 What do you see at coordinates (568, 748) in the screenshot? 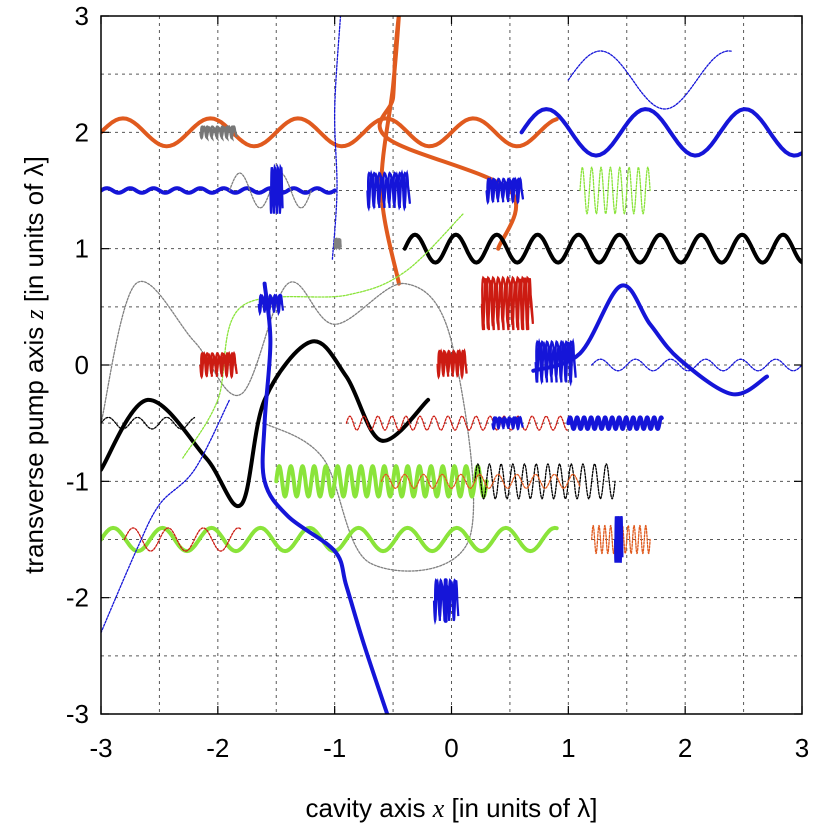
I see `x-tick-label: 1` at bounding box center [568, 748].